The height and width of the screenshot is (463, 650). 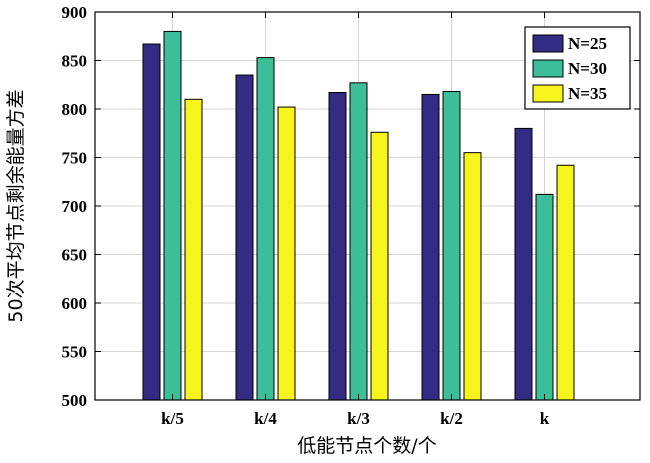 I want to click on bar-N=35-k/4, so click(x=286, y=253).